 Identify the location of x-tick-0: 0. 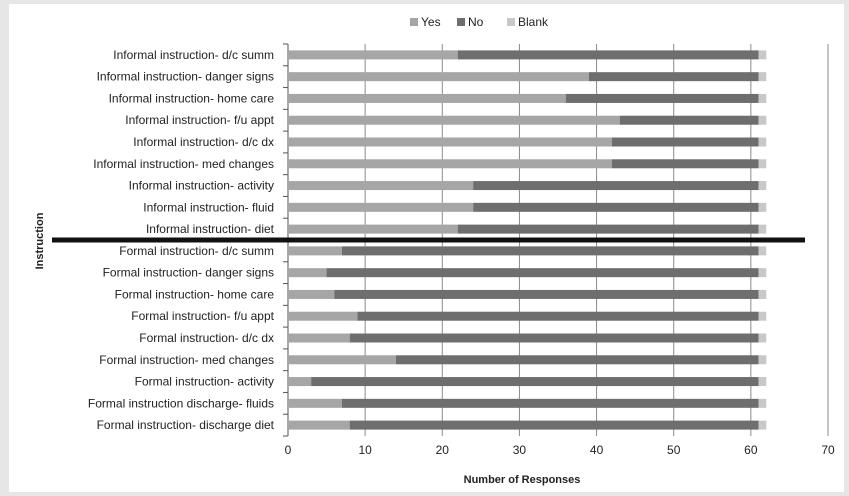
(288, 450).